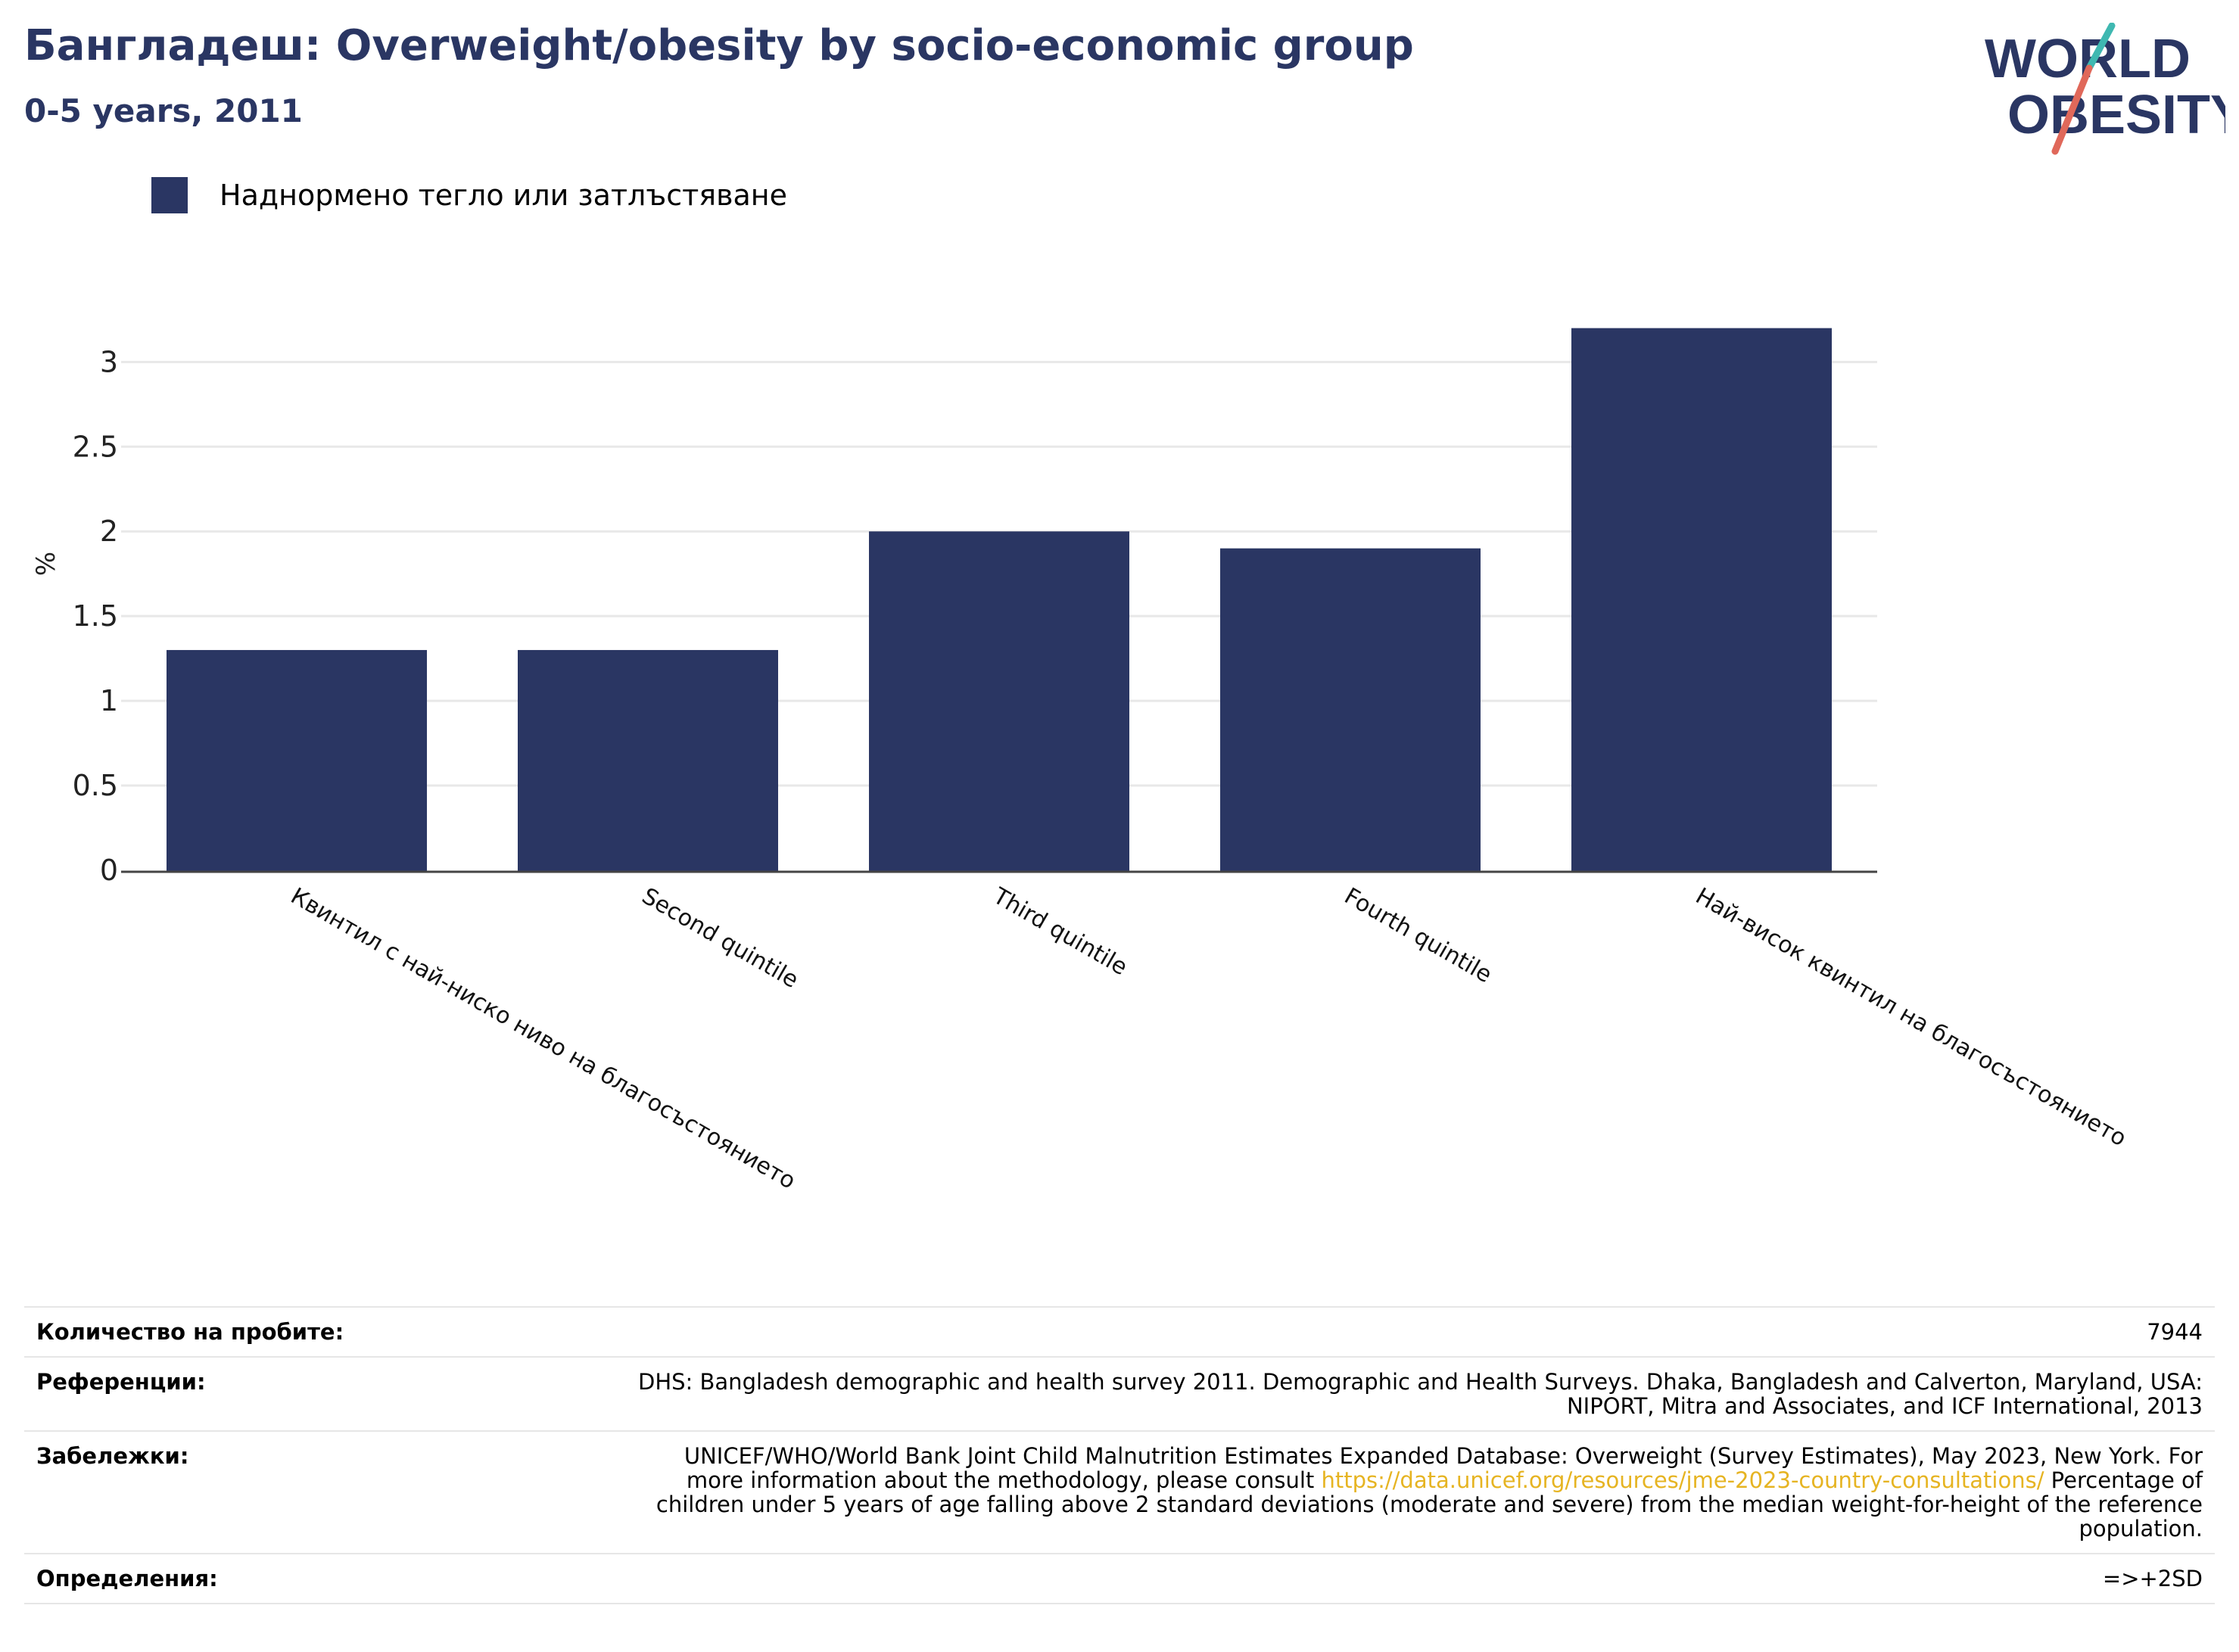 The image size is (2239, 1652). Describe the element at coordinates (504, 196) in the screenshot. I see `legend-label: Наднормено тегло или затлъстяване` at that location.